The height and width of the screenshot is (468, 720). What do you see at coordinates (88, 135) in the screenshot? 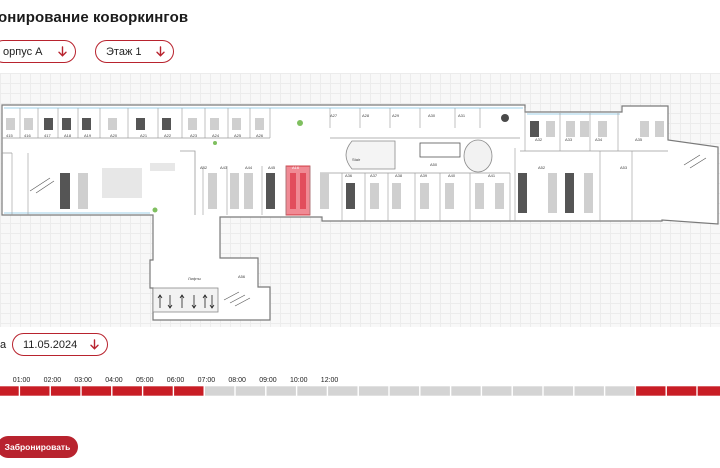
I see `svg-text: A19` at bounding box center [88, 135].